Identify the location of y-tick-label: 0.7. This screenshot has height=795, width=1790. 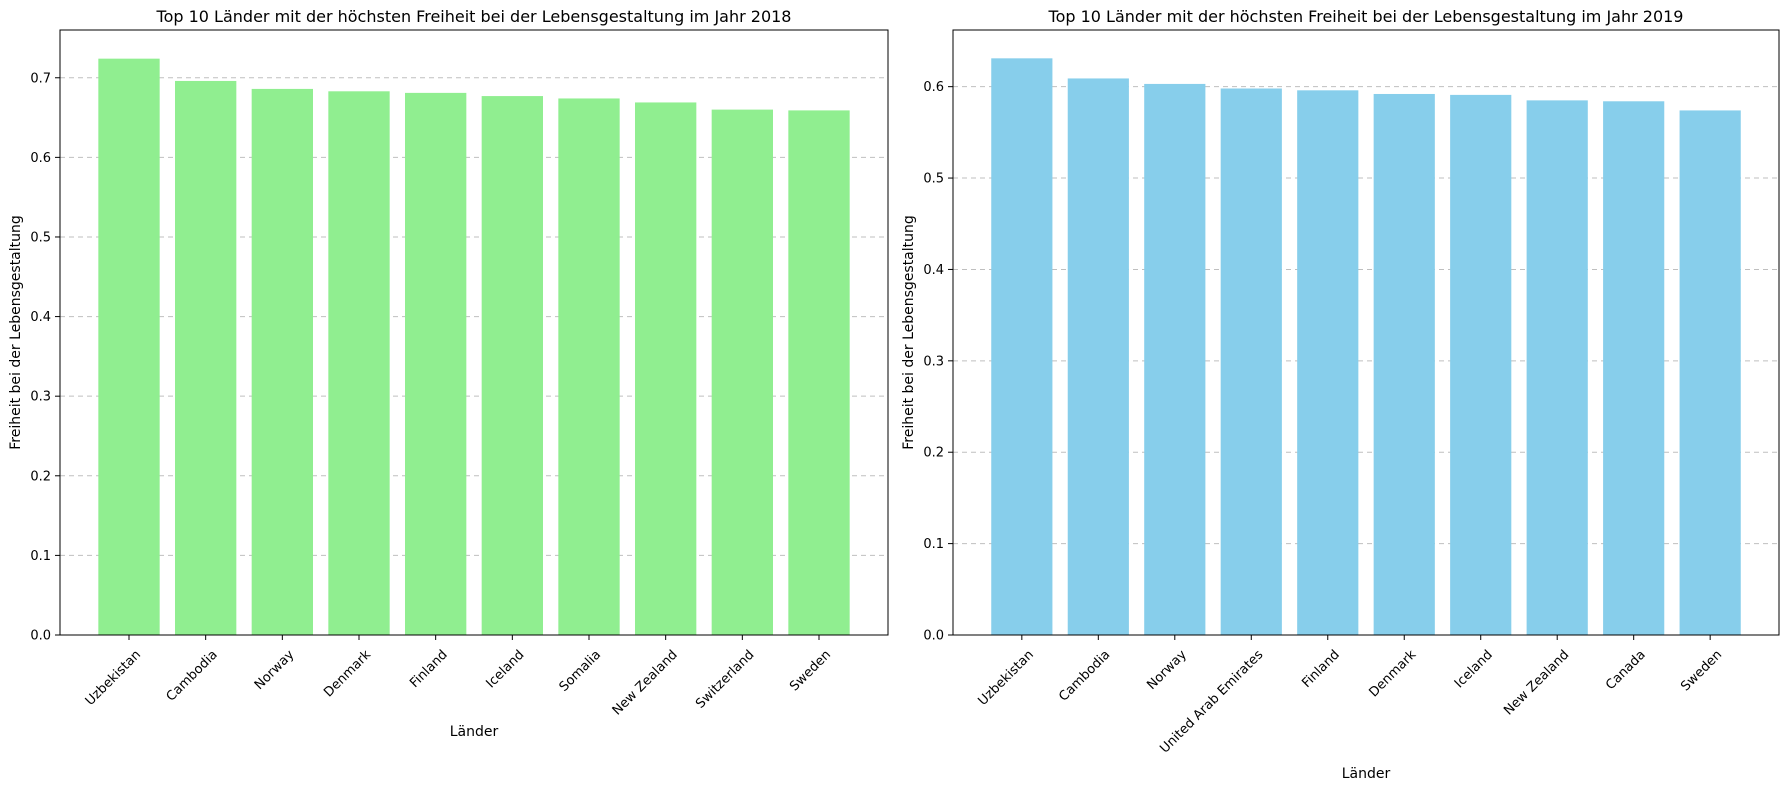
(40, 78).